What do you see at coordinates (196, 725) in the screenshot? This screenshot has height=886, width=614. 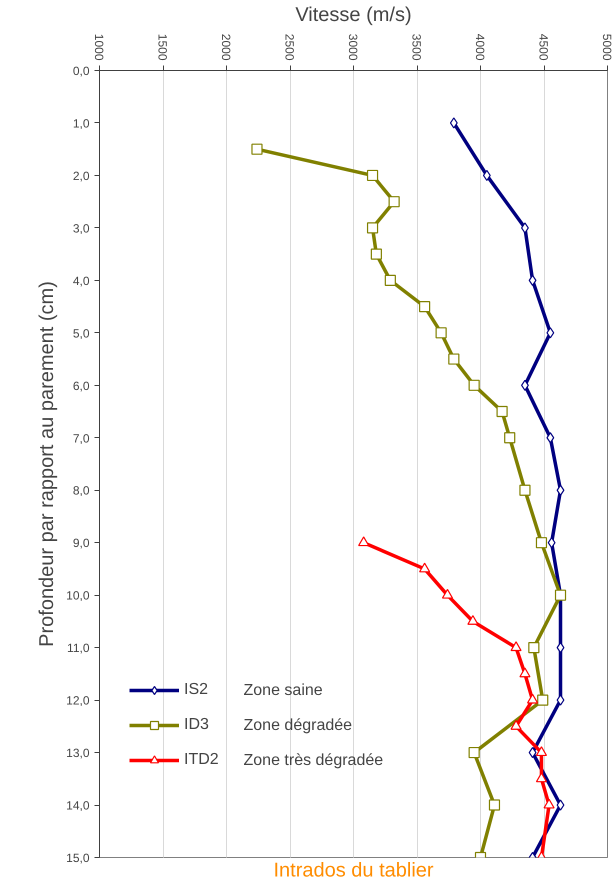 I see `legend-label: ID3` at bounding box center [196, 725].